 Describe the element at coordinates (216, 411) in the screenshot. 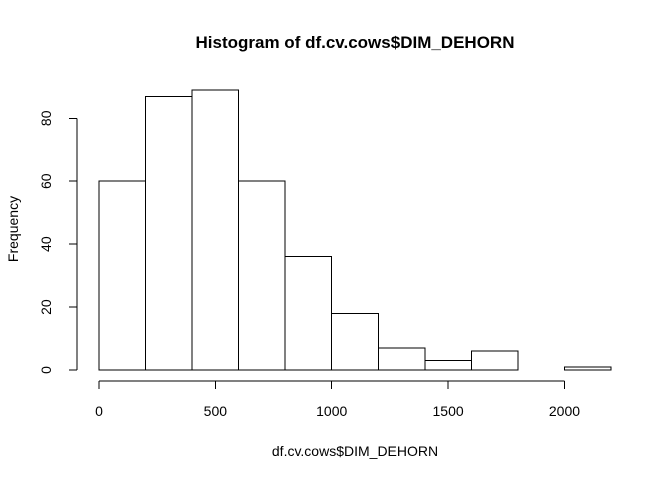

I see `x-tick-label: 500` at that location.